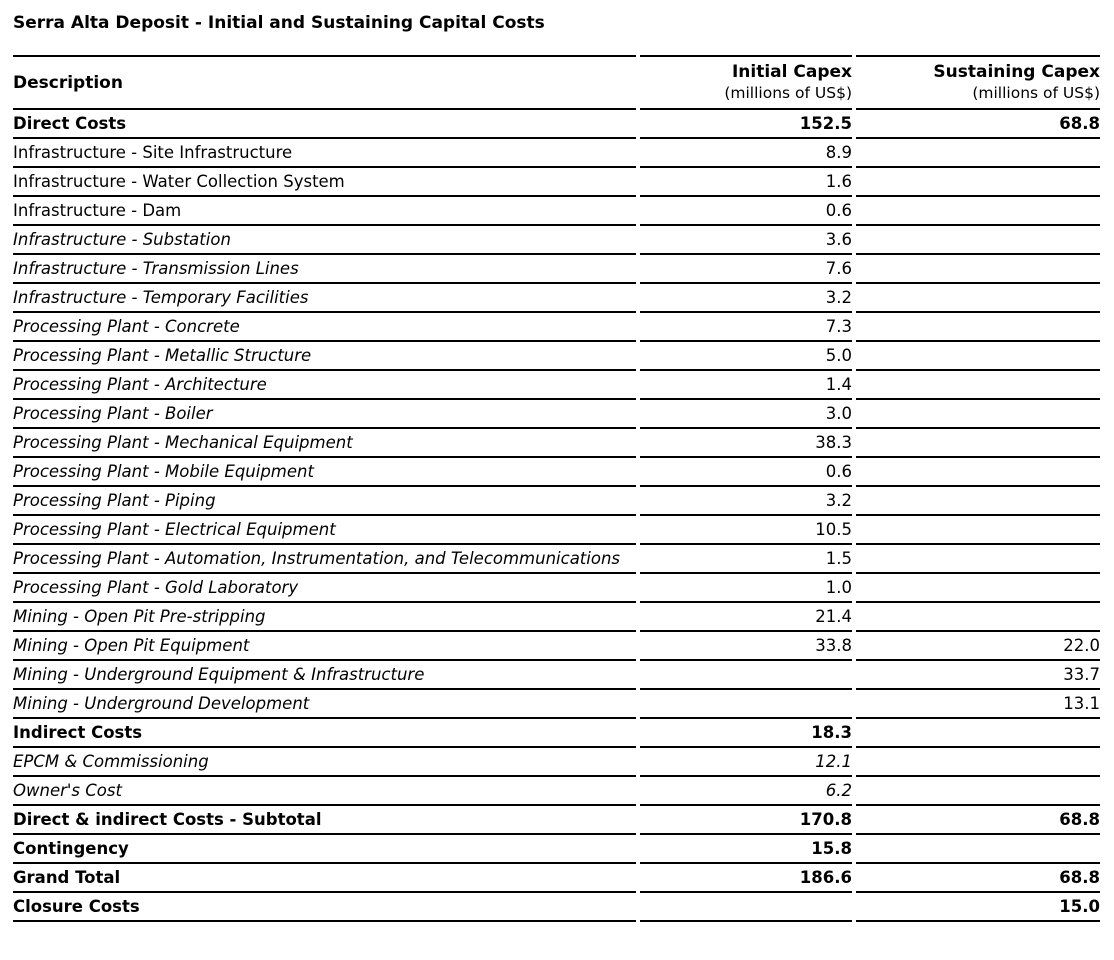 Image resolution: width=1114 pixels, height=960 pixels. I want to click on row-initial-capex-value: 38.3, so click(746, 443).